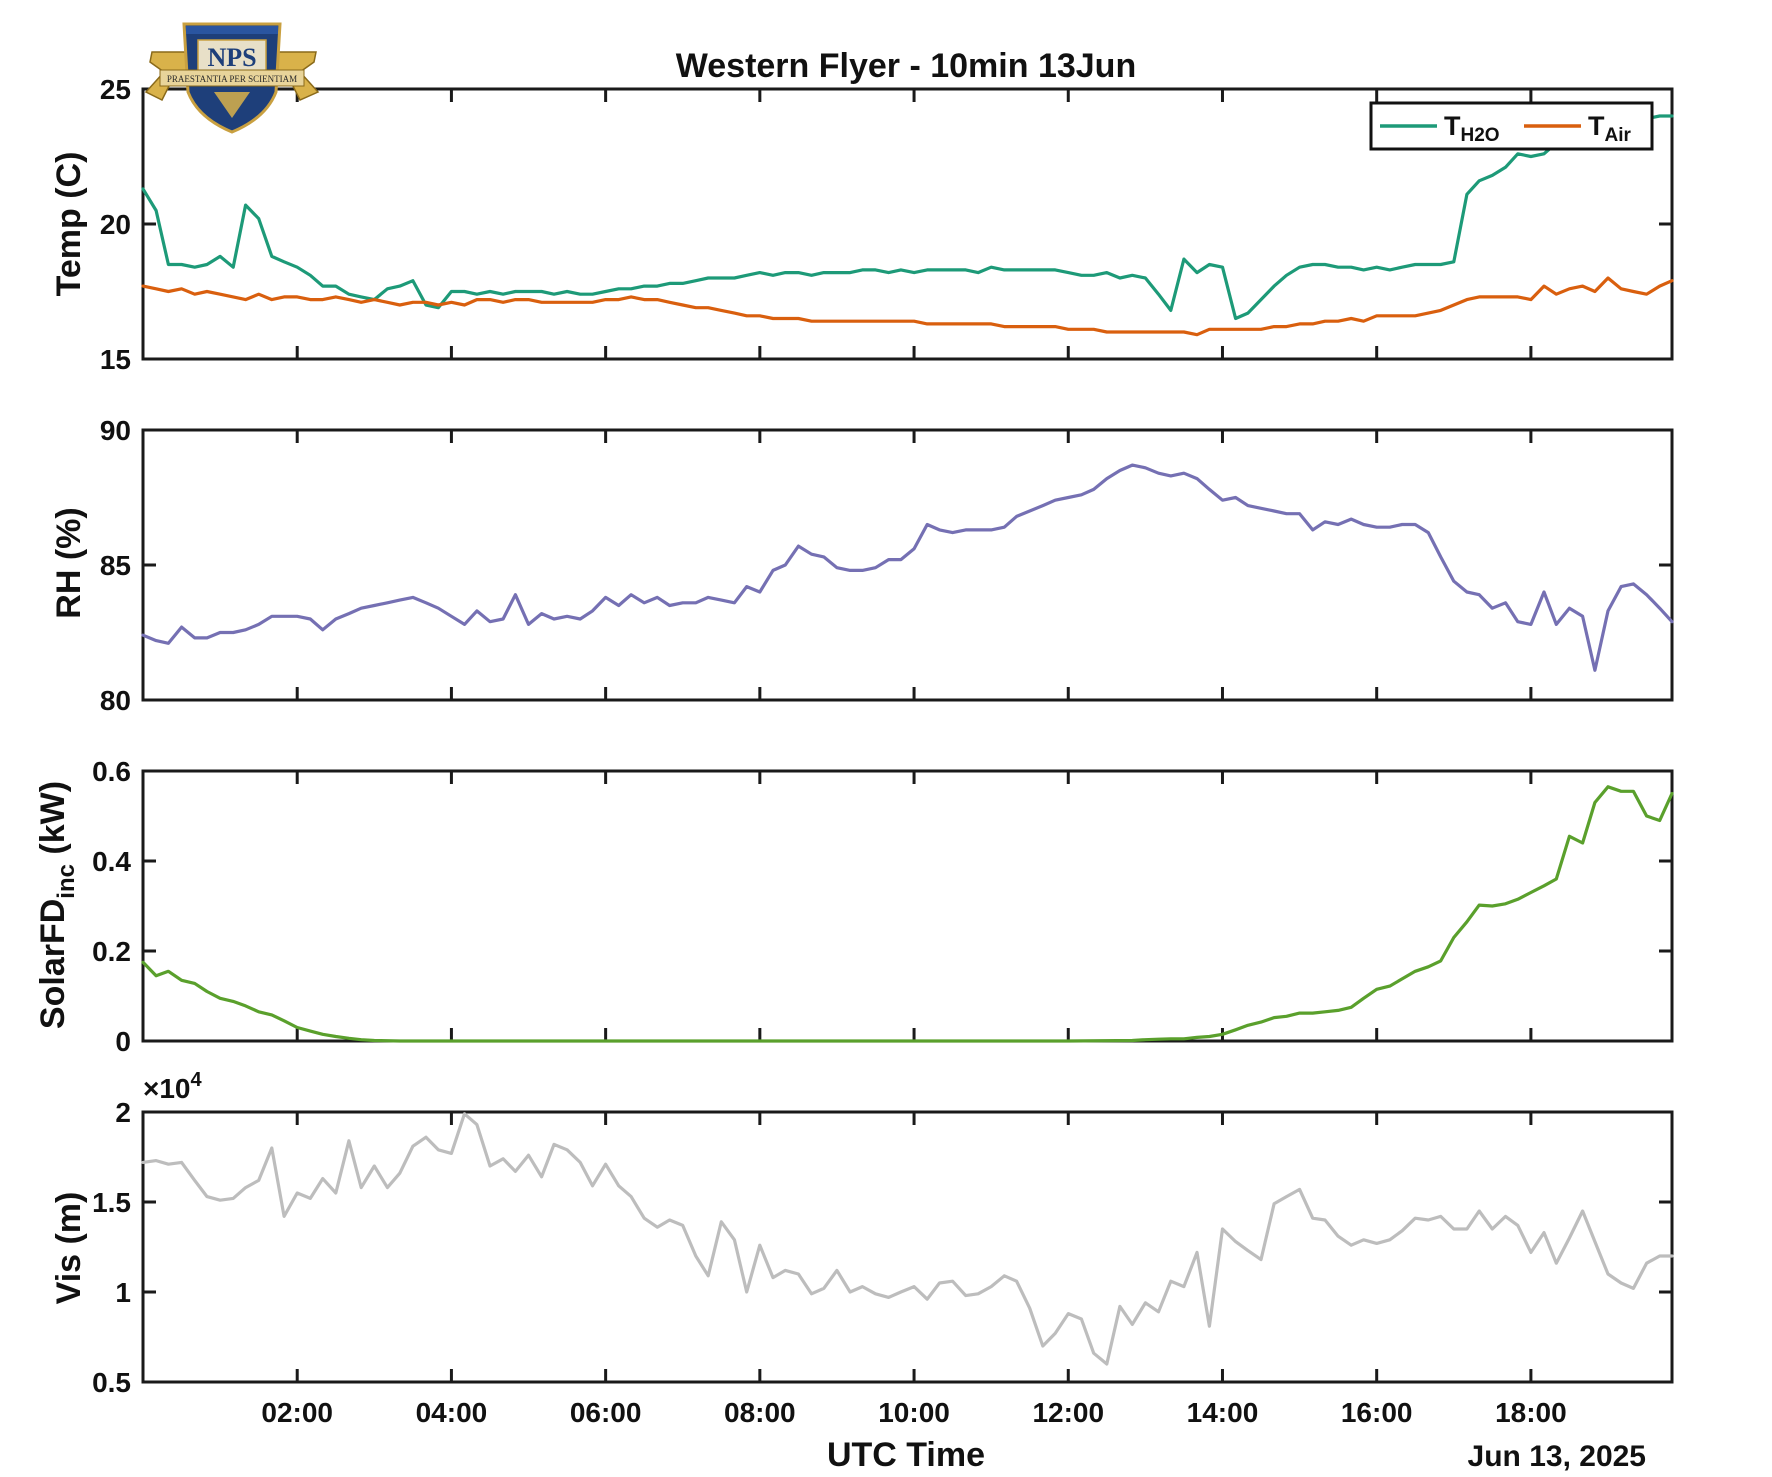  Describe the element at coordinates (111, 1382) in the screenshot. I see `y-tick-label: 0.5` at that location.